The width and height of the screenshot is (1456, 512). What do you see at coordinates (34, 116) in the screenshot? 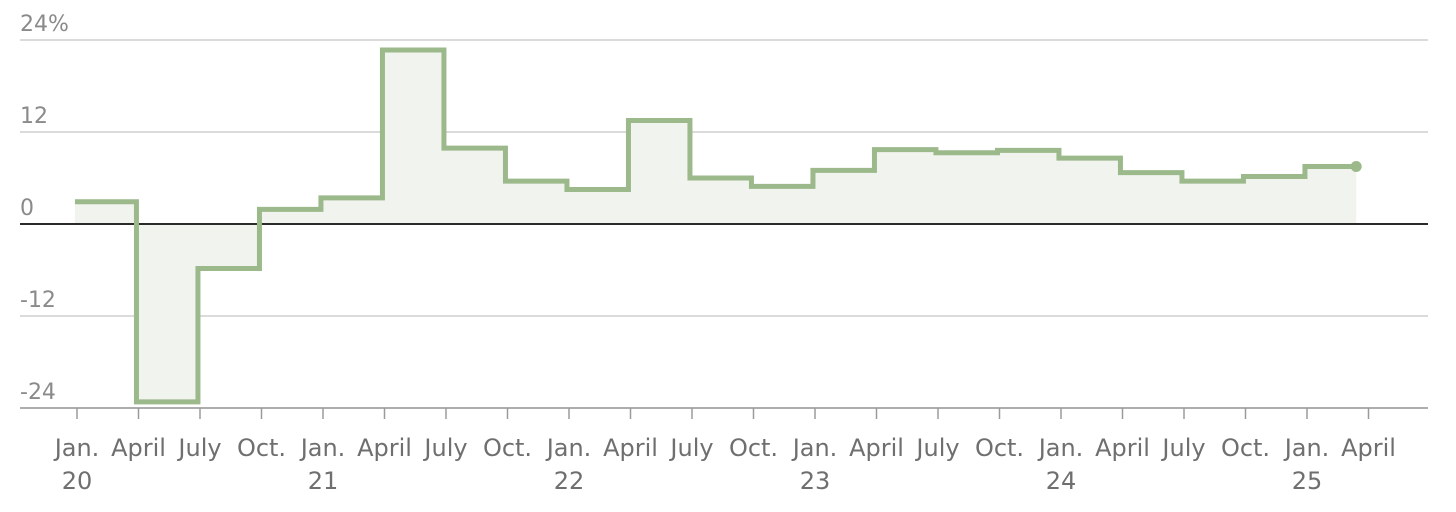
I see `y-tick-label: 12` at bounding box center [34, 116].